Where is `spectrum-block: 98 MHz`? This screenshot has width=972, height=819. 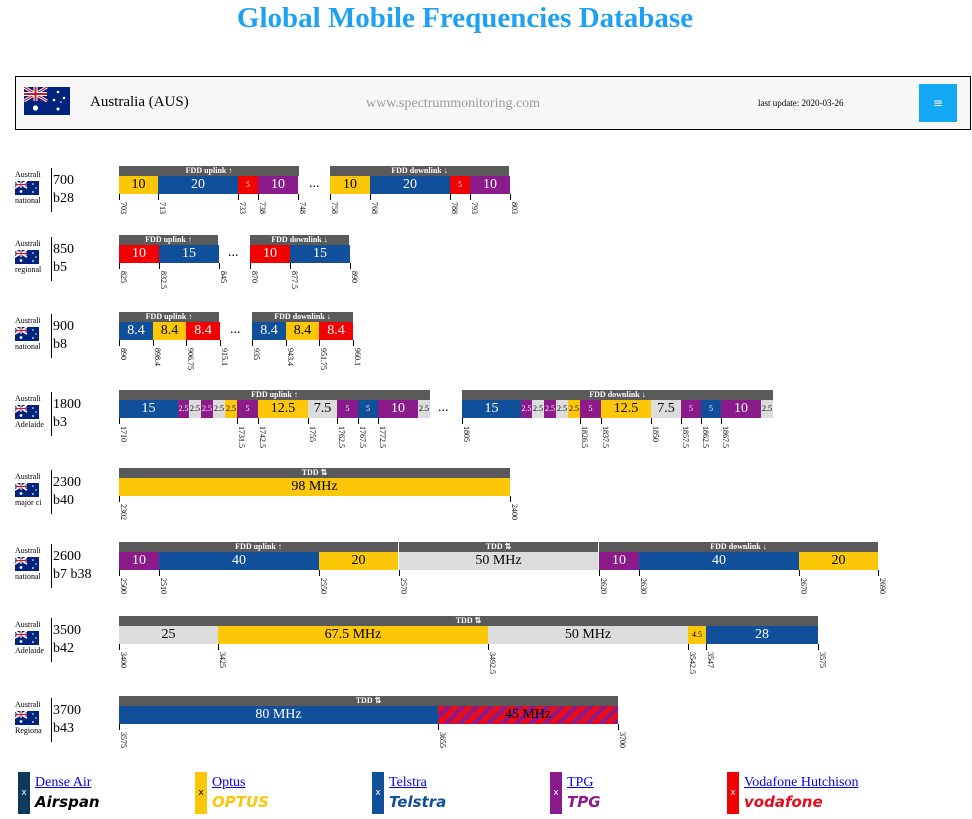
spectrum-block: 98 MHz is located at coordinates (314, 487).